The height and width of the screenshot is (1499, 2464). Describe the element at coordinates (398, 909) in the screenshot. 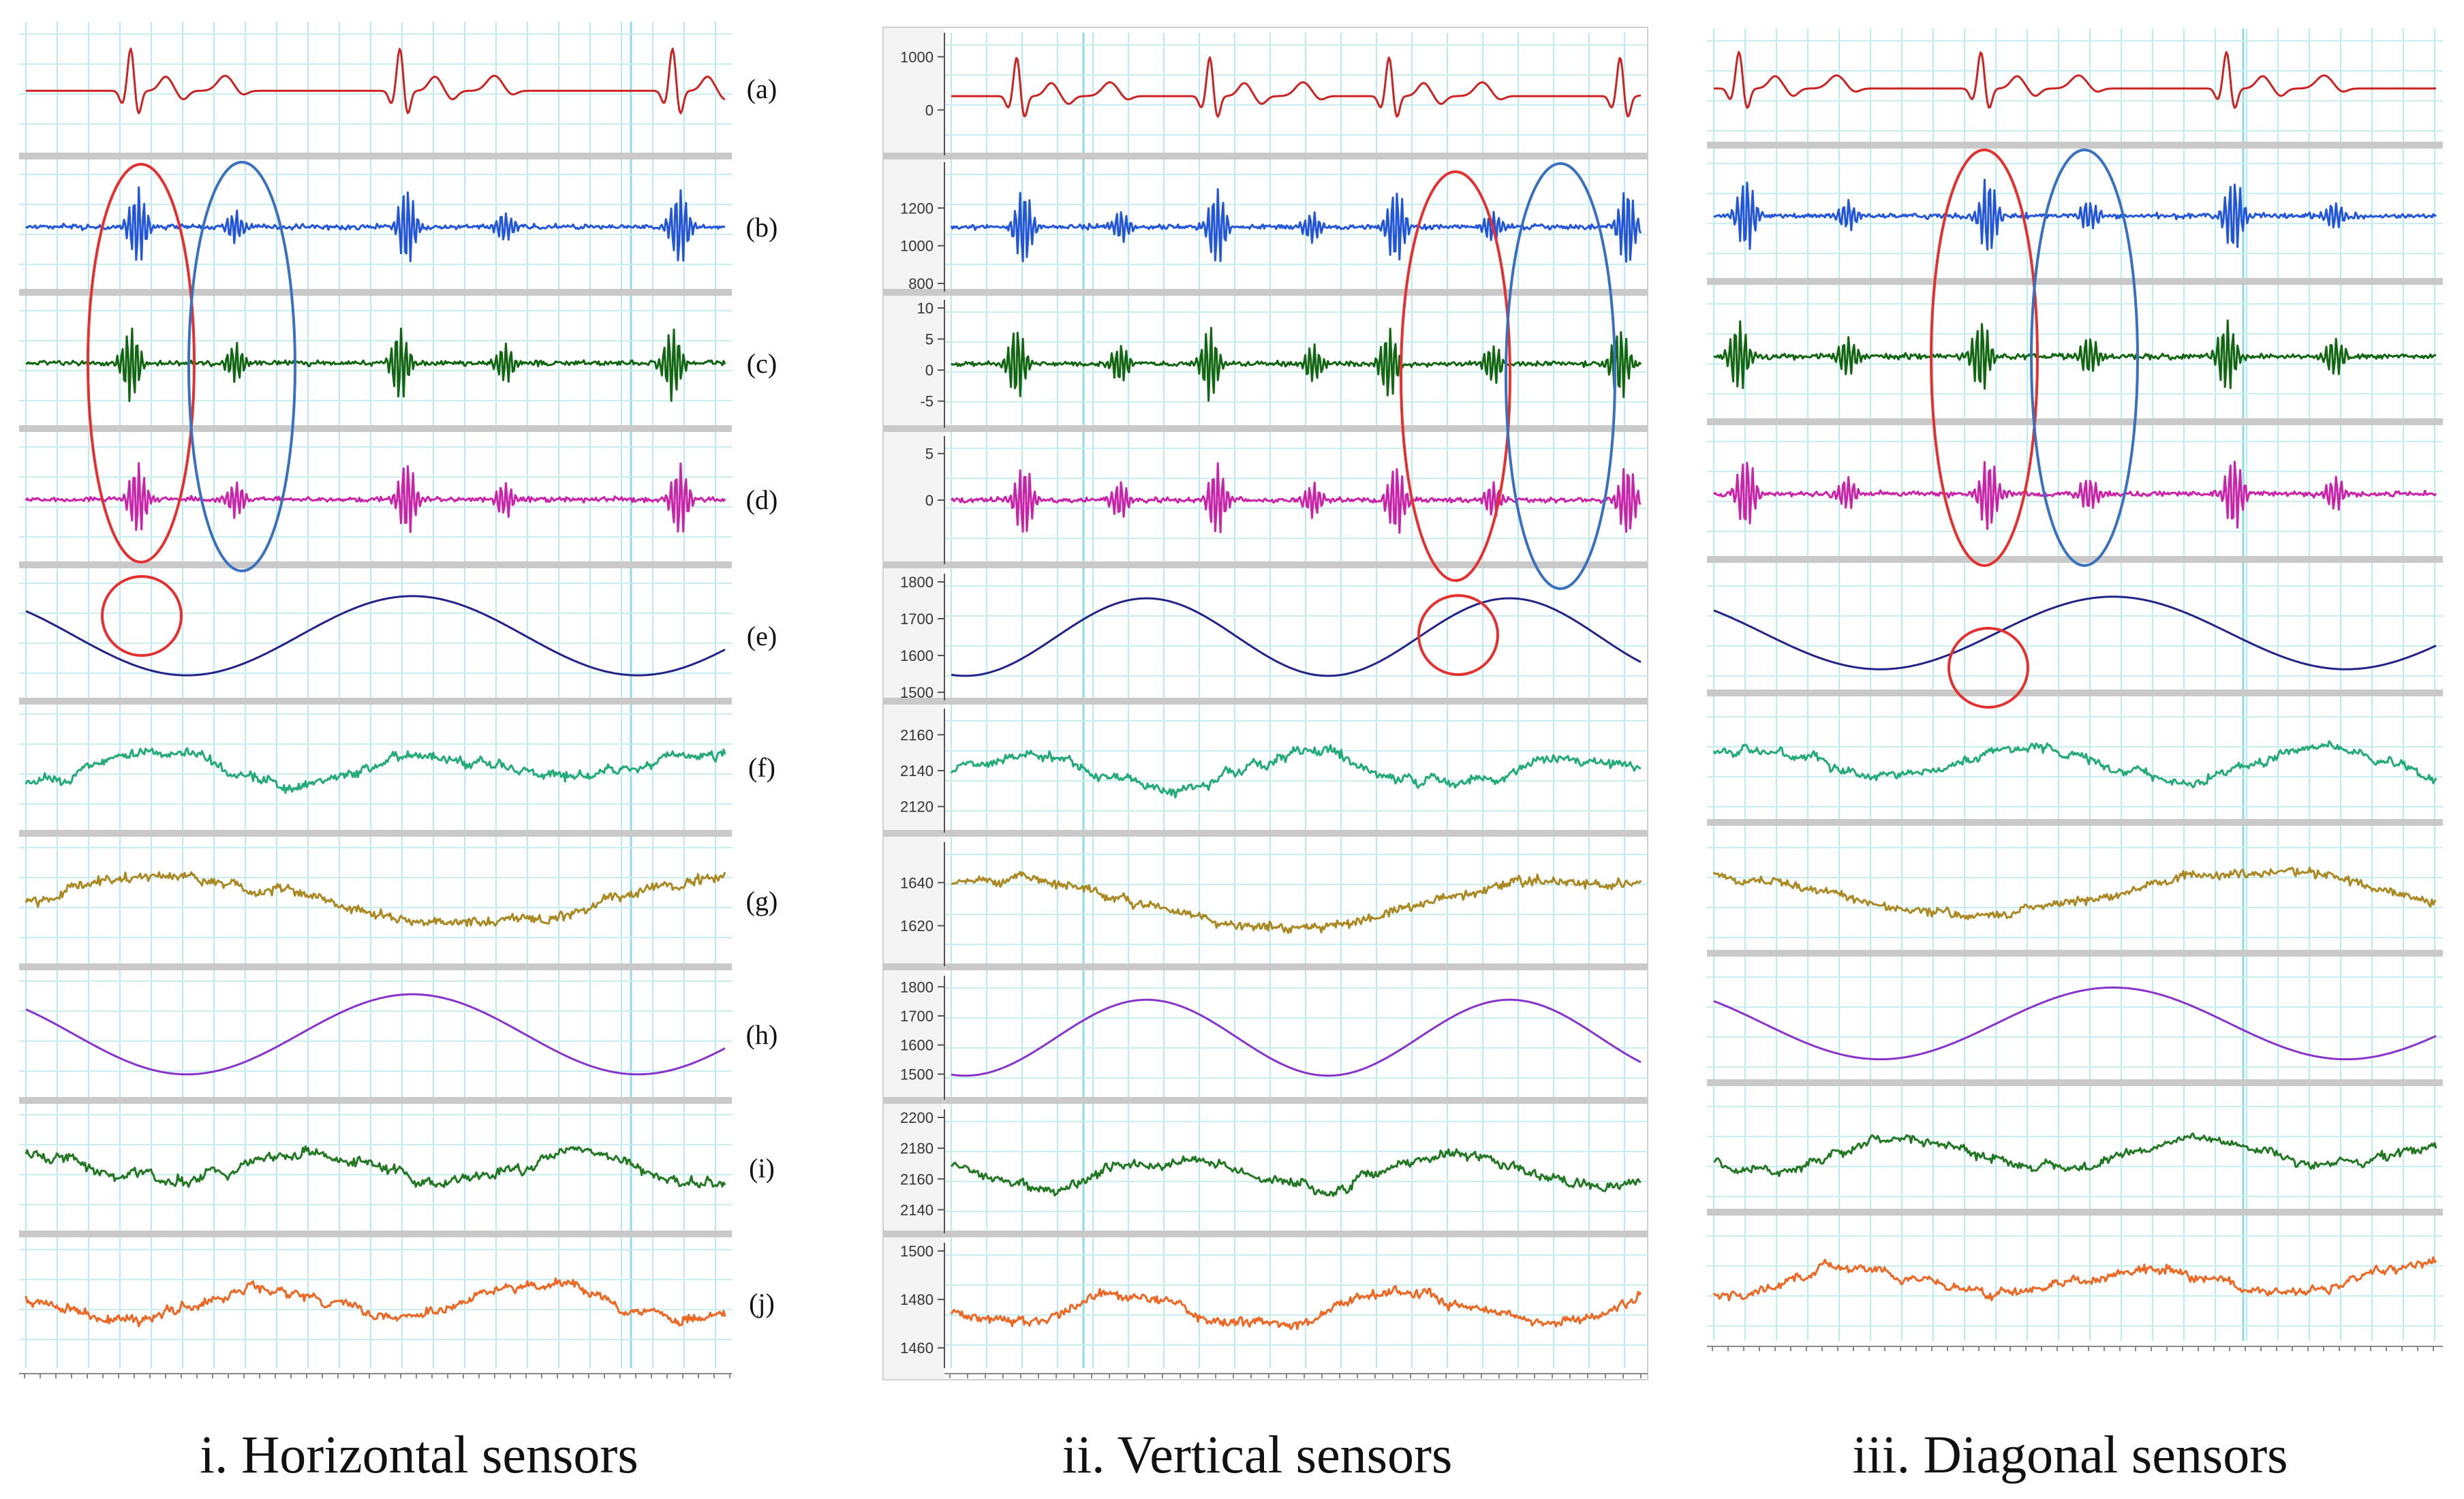

I see `row-horizontal-7: (g)` at that location.